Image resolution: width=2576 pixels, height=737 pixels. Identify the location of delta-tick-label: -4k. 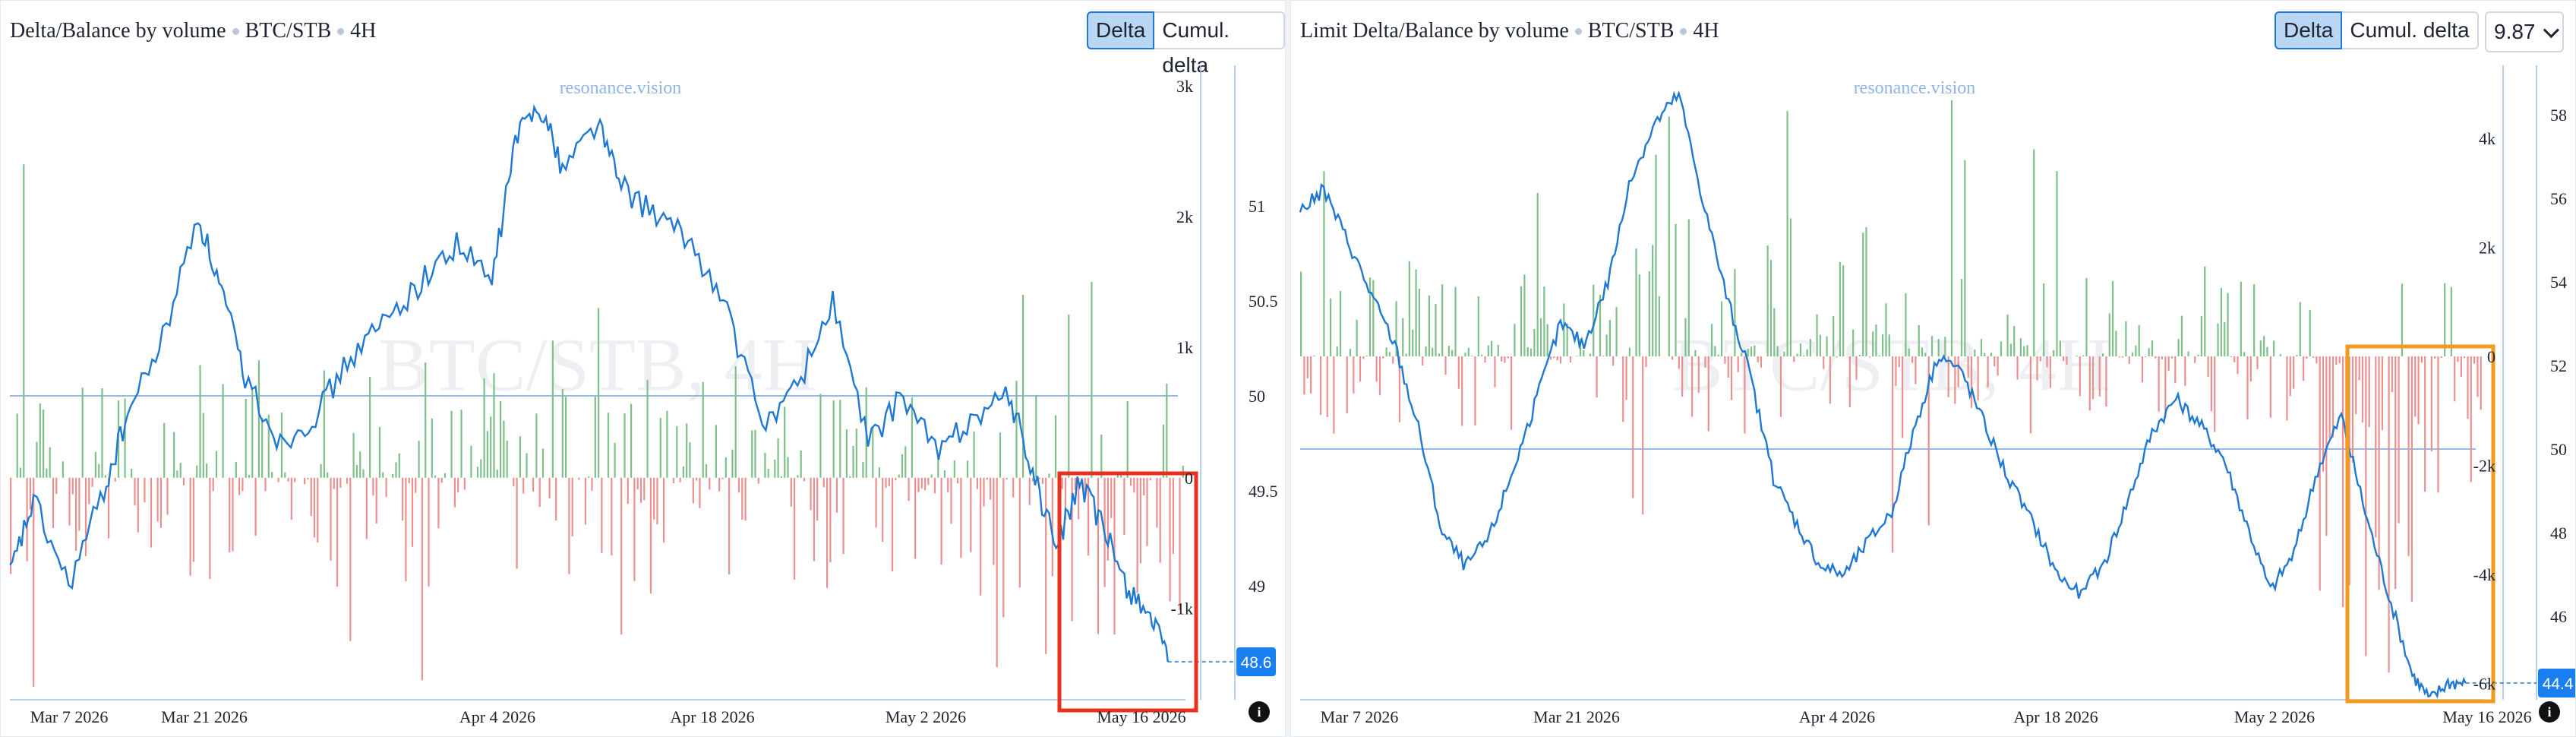
(2484, 574).